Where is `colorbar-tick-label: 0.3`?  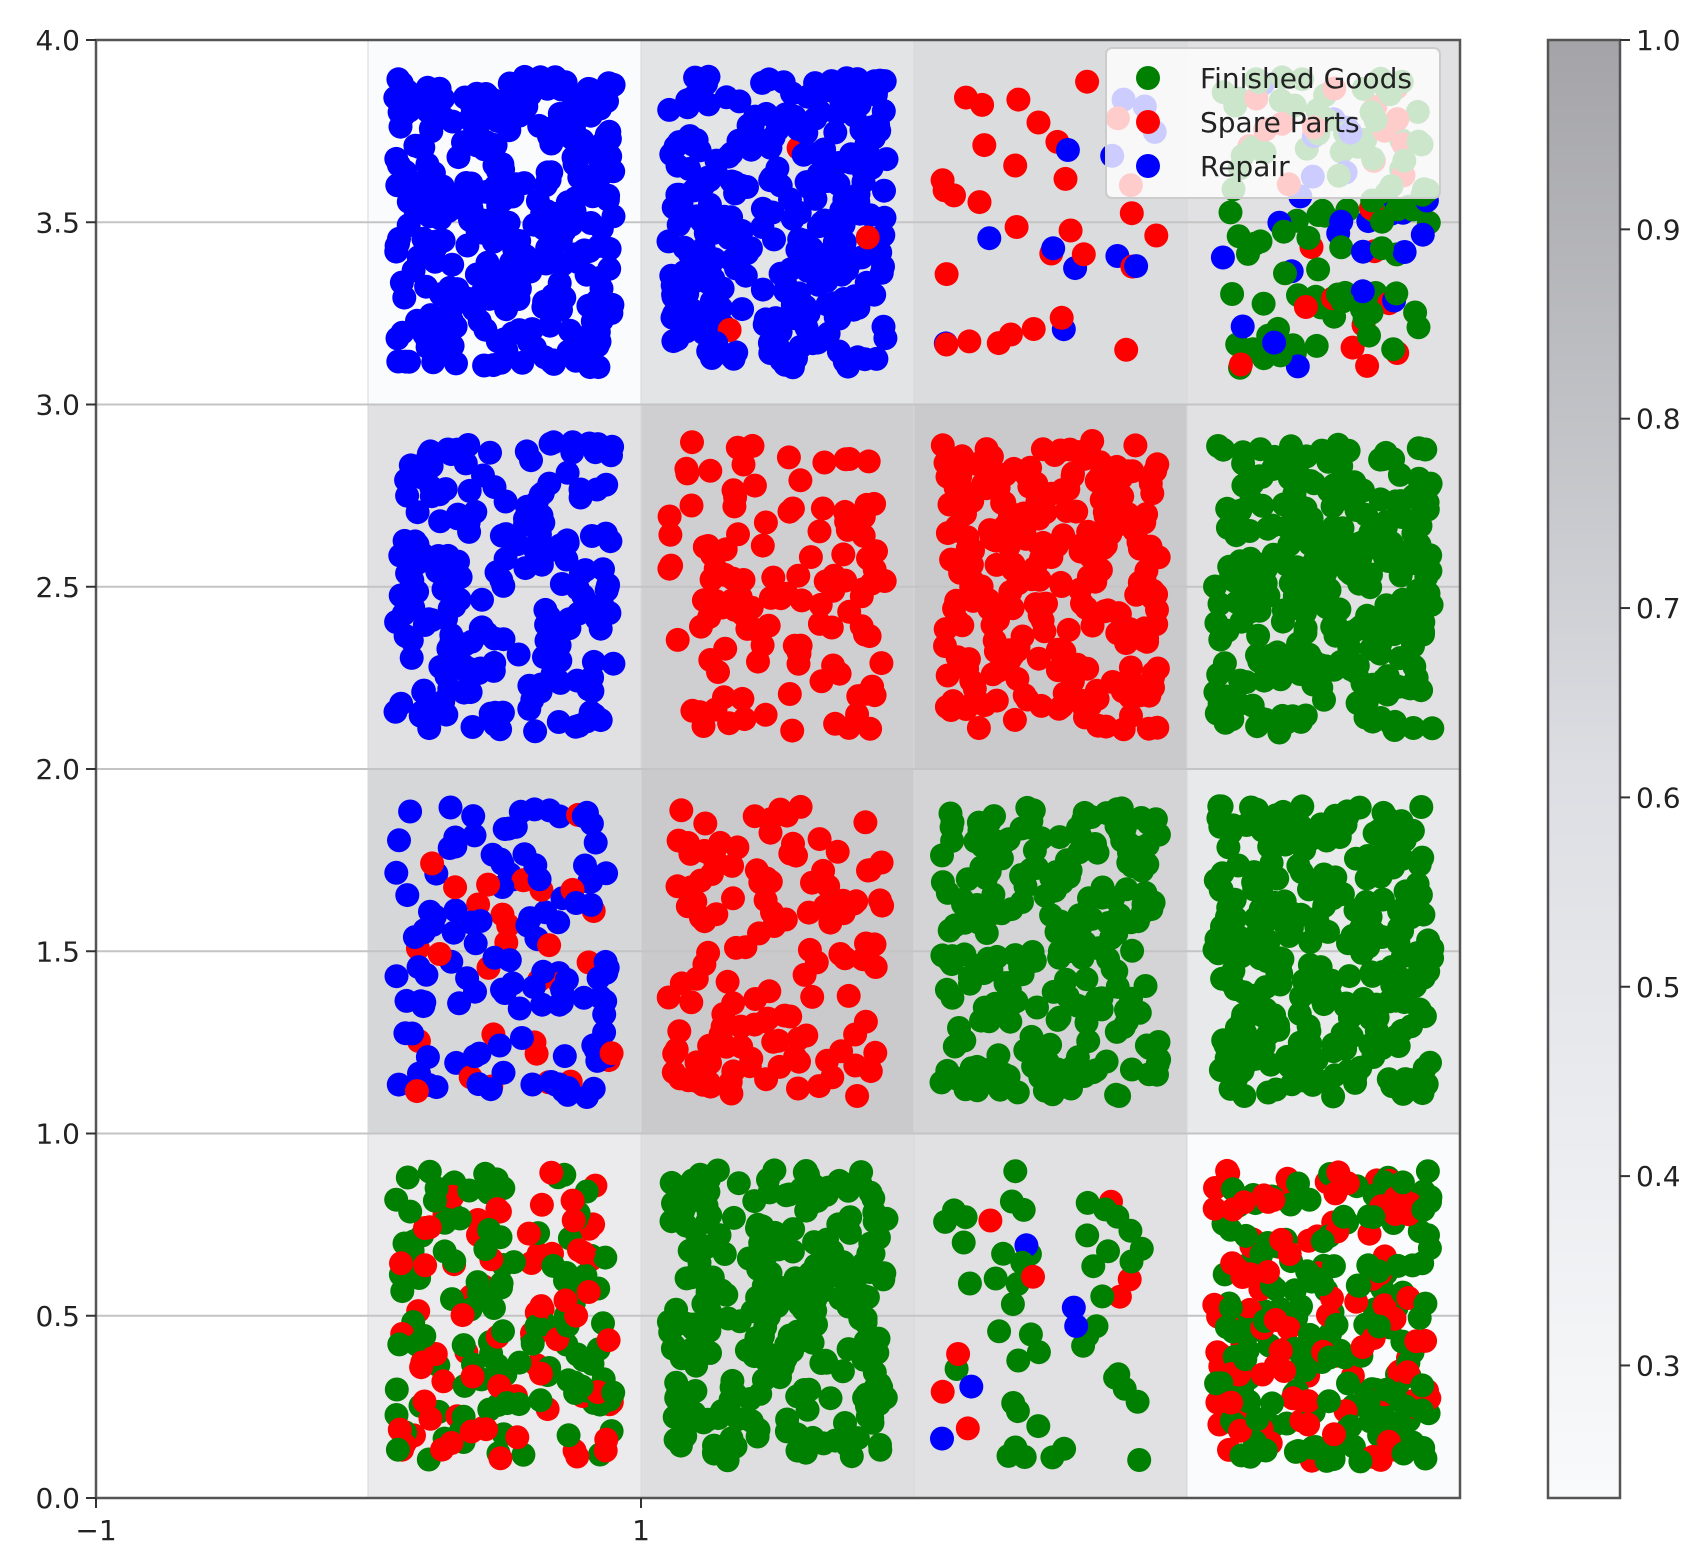
colorbar-tick-label: 0.3 is located at coordinates (1658, 1365).